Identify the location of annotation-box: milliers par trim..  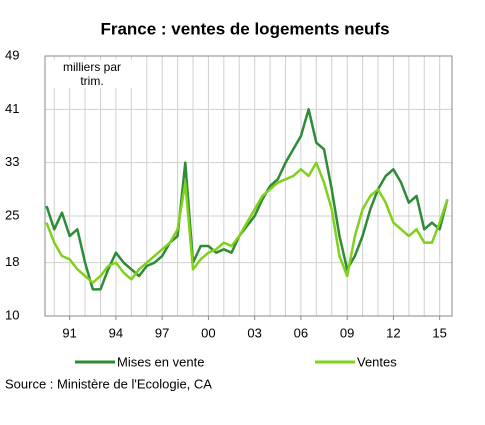
(92, 74).